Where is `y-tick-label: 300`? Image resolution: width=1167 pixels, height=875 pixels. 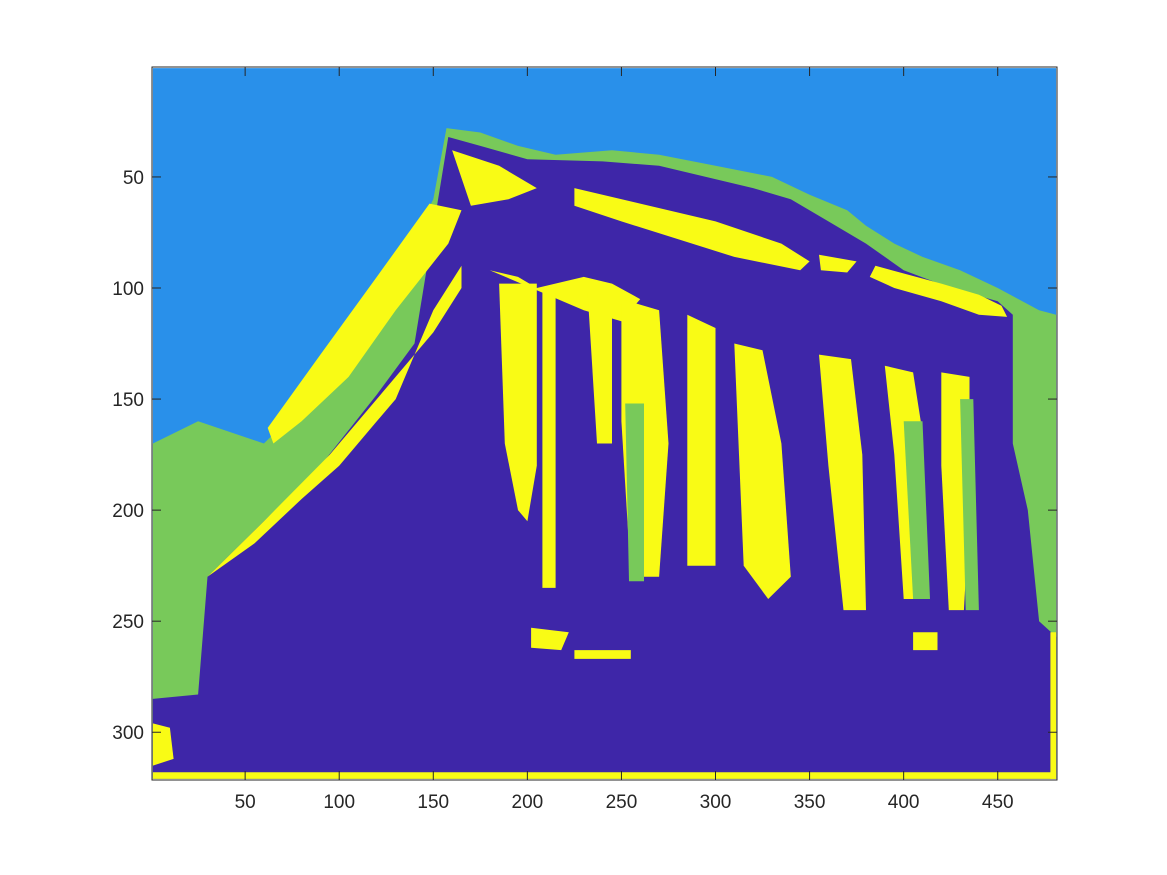 y-tick-label: 300 is located at coordinates (128, 733).